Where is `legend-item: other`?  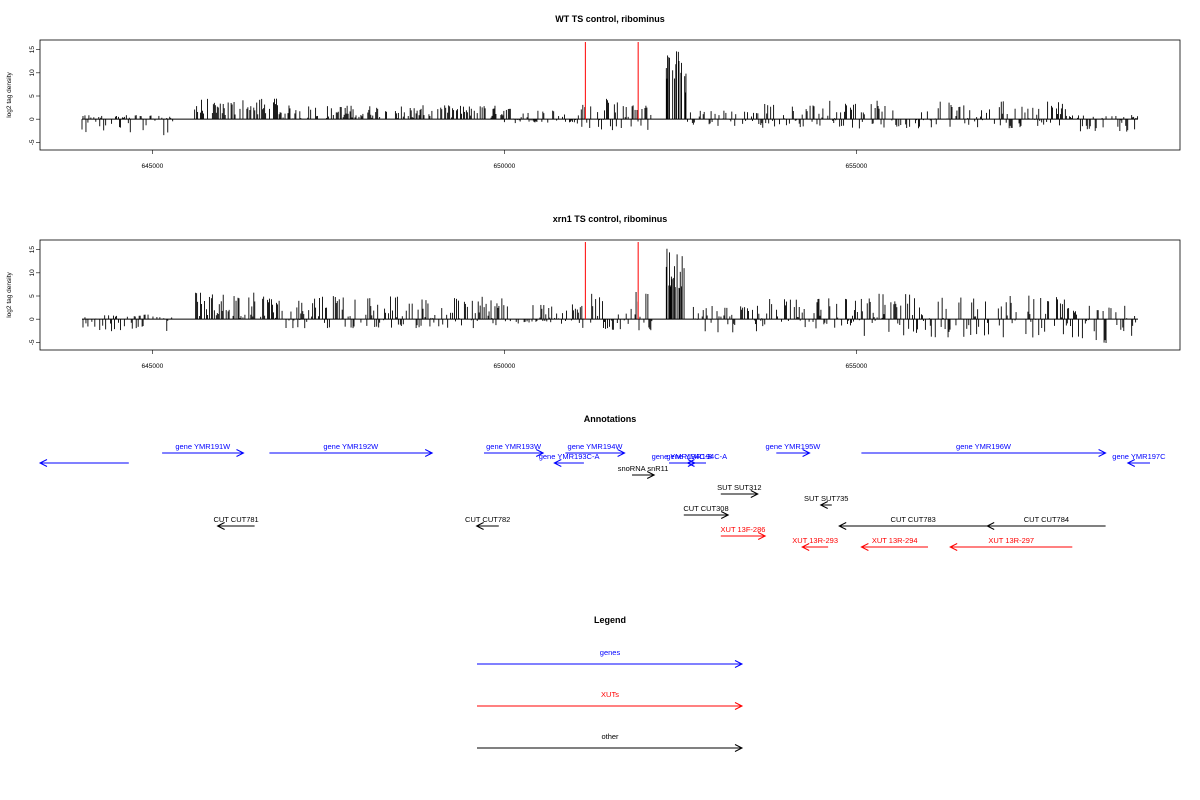
legend-item: other is located at coordinates (610, 742).